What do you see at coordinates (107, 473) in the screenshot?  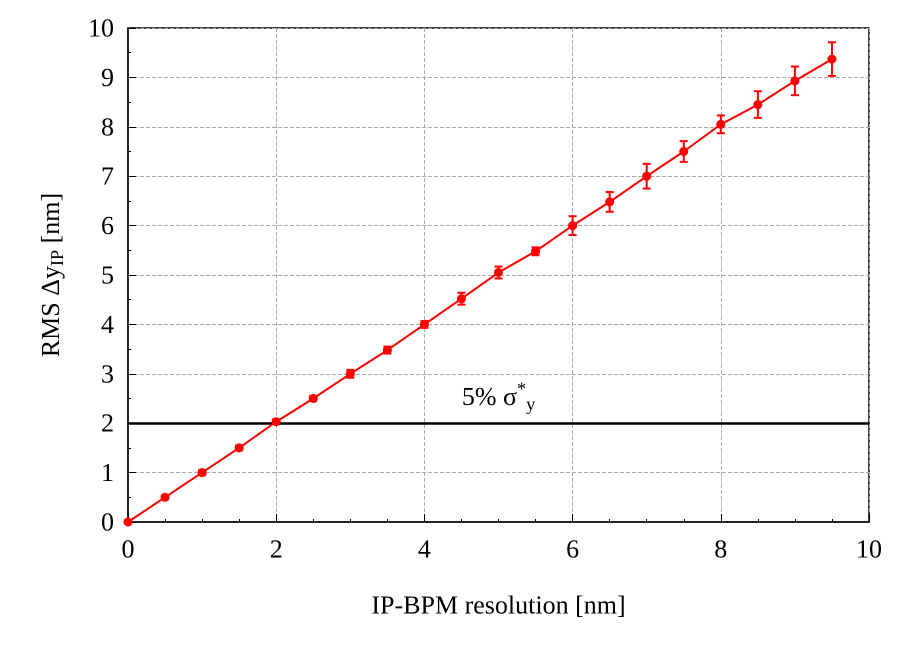 I see `y-tick-label: 1` at bounding box center [107, 473].